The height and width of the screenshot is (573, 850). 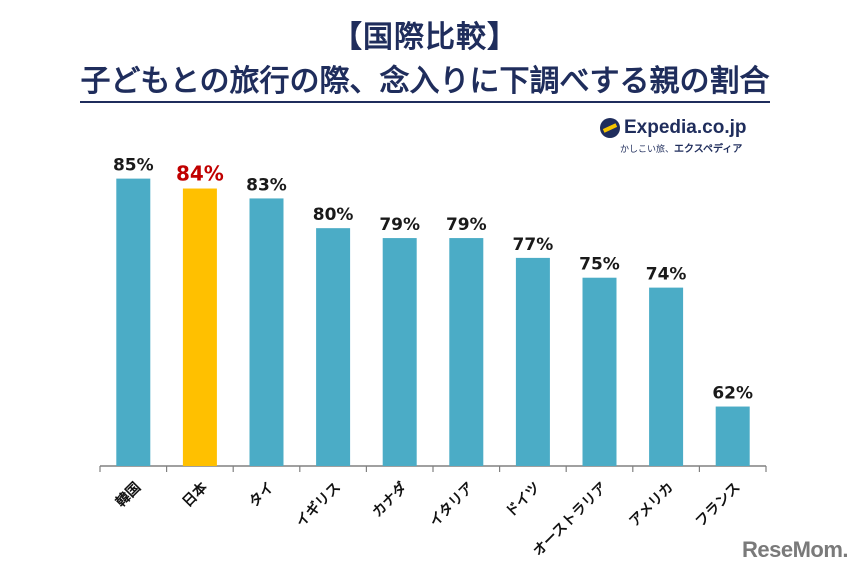 I want to click on x-tick-label: カナダ, so click(x=390, y=500).